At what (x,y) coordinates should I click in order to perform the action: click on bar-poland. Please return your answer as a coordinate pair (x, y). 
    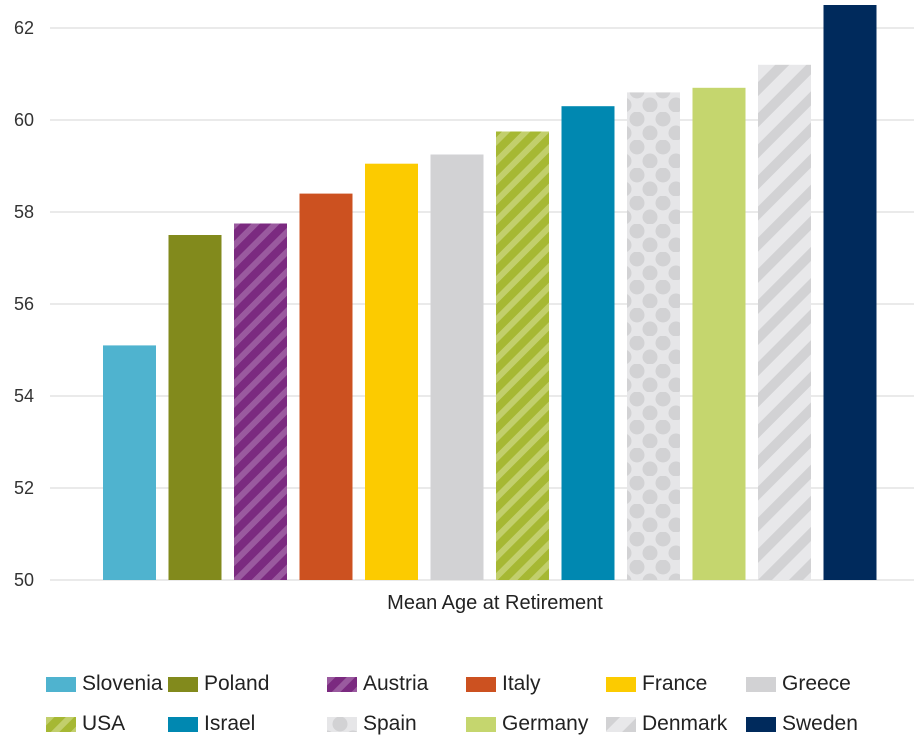
    Looking at the image, I should click on (195, 407).